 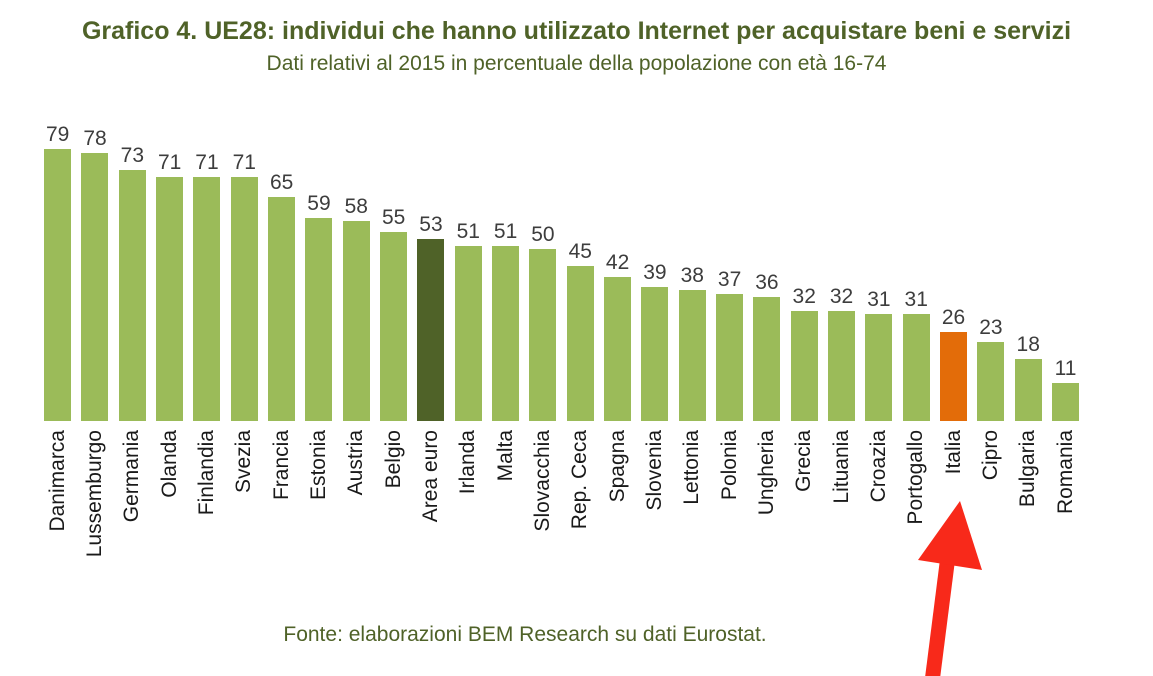 What do you see at coordinates (430, 476) in the screenshot?
I see `category-label: Area euro` at bounding box center [430, 476].